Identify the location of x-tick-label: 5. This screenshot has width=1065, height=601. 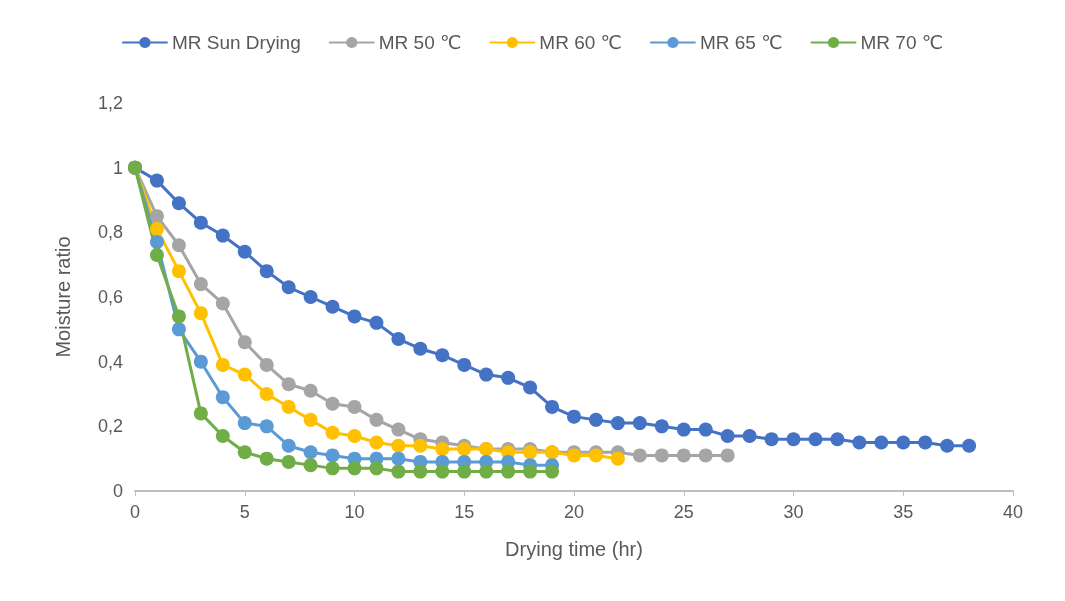
(244, 512).